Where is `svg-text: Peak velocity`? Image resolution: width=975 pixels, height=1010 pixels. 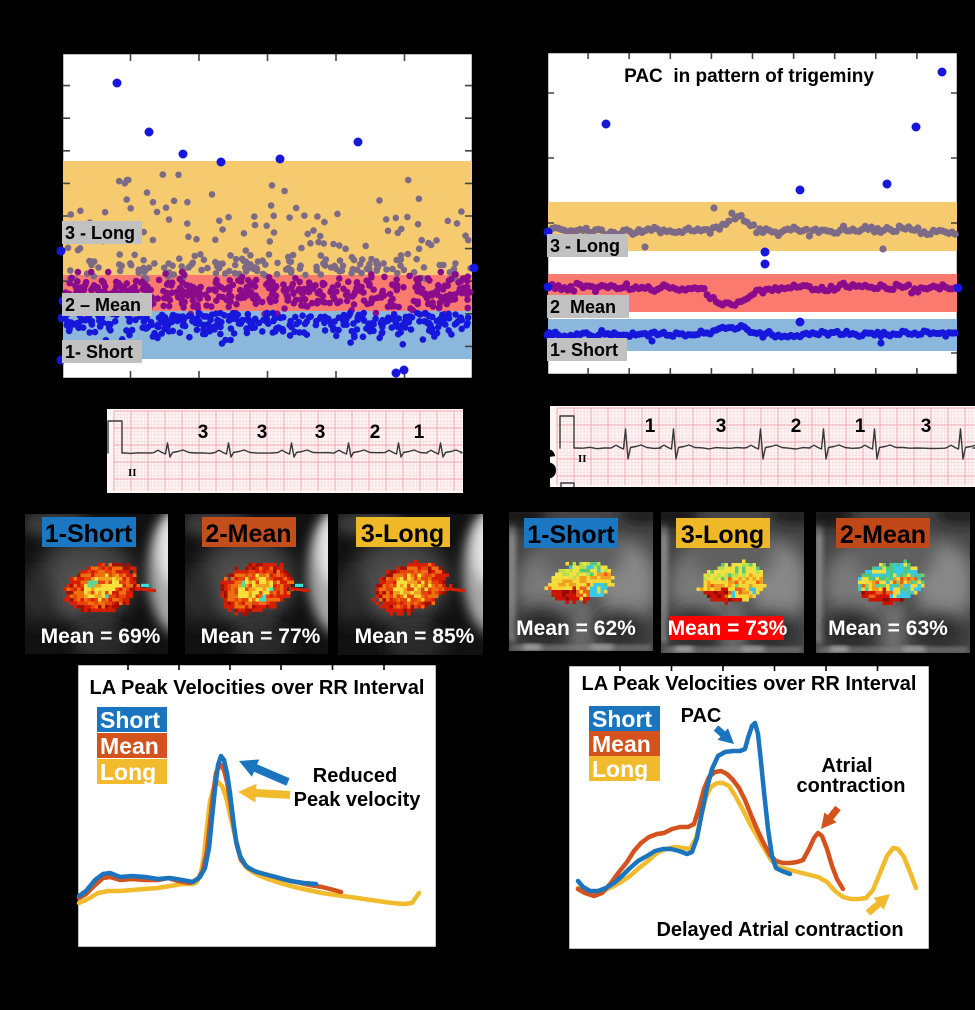
svg-text: Peak velocity is located at coordinates (358, 800).